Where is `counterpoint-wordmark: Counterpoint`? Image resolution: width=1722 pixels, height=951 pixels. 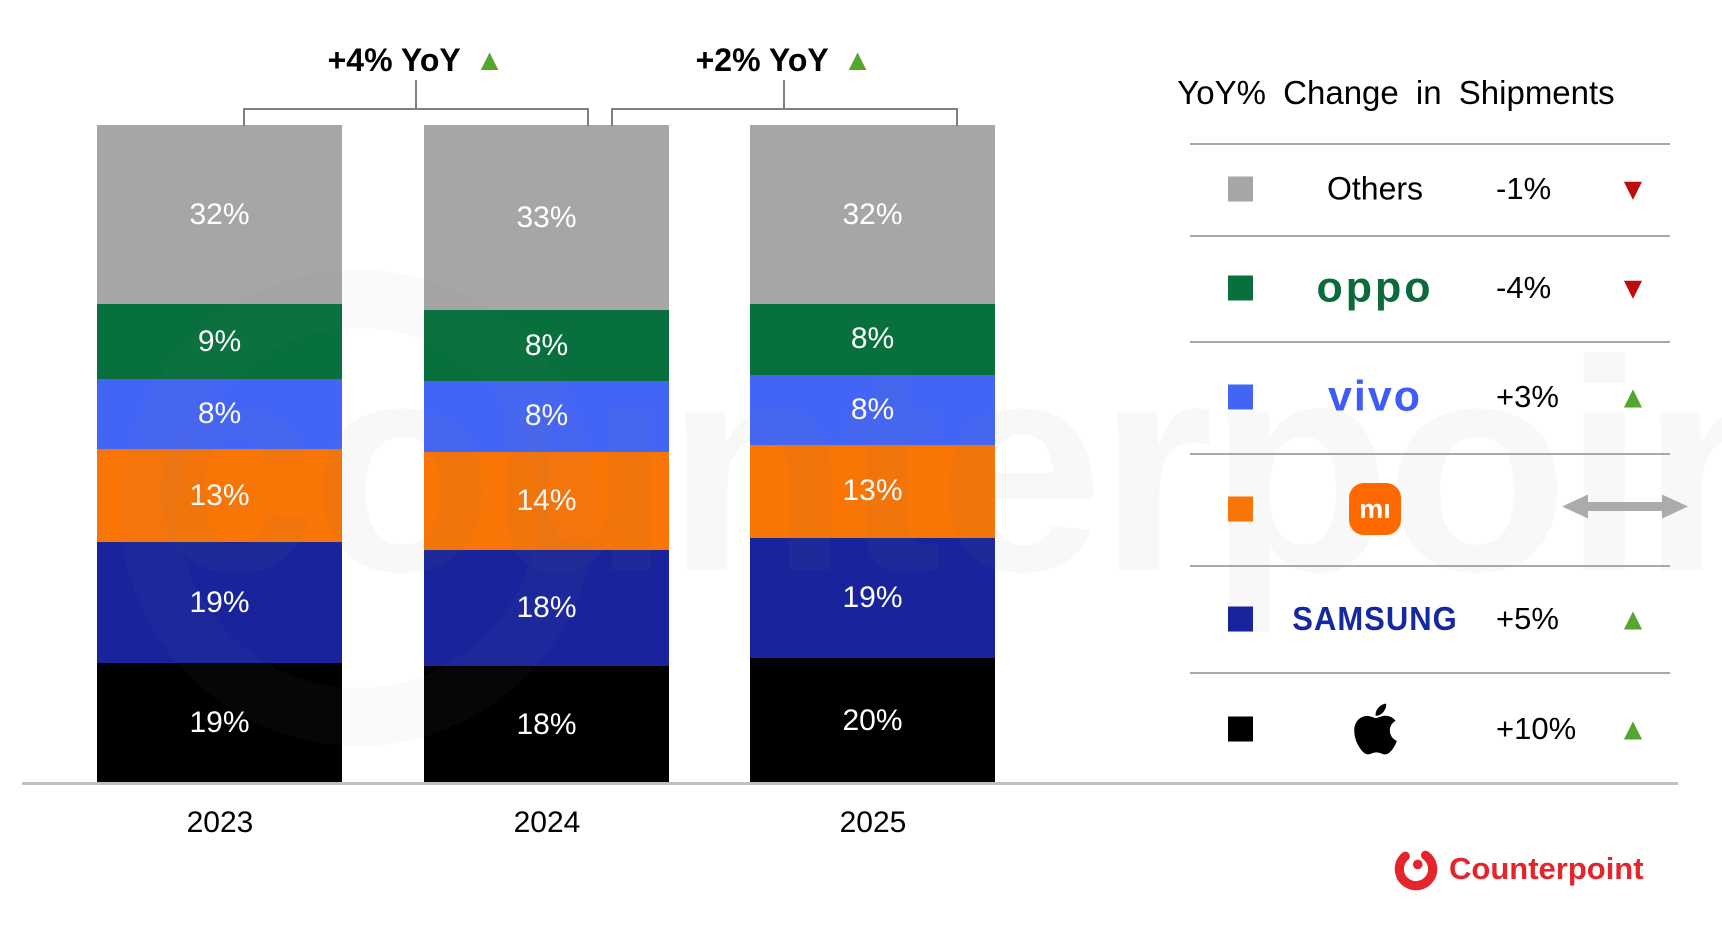 counterpoint-wordmark: Counterpoint is located at coordinates (1546, 868).